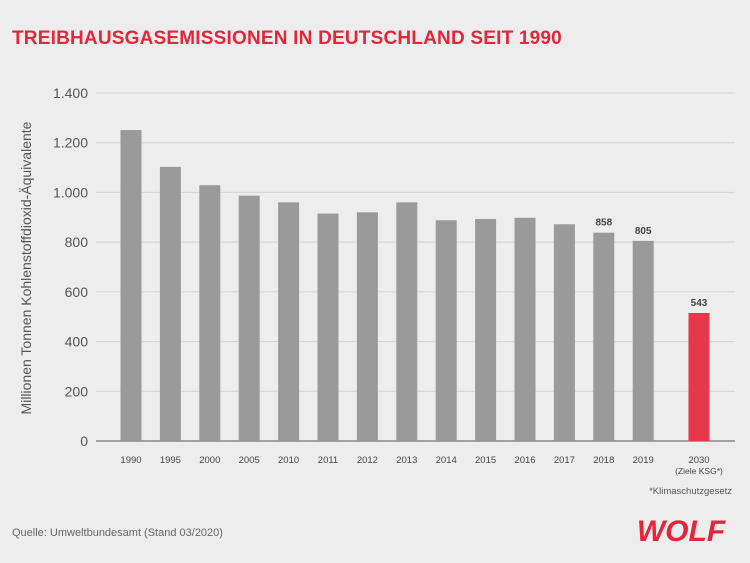  I want to click on x-tick-label: 2010, so click(288, 460).